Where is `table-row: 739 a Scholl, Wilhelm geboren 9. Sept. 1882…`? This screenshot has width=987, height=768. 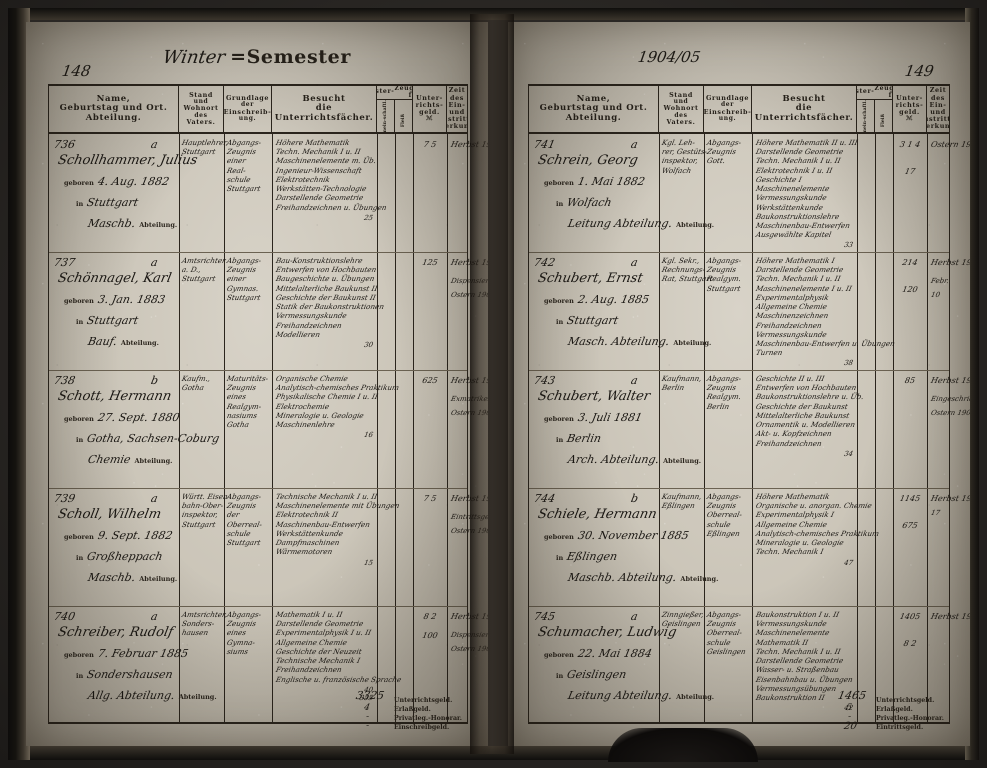
table-row: 739 a Scholl, Wilhelm geboren 9. Sept. 1882… is located at coordinates (268, 547).